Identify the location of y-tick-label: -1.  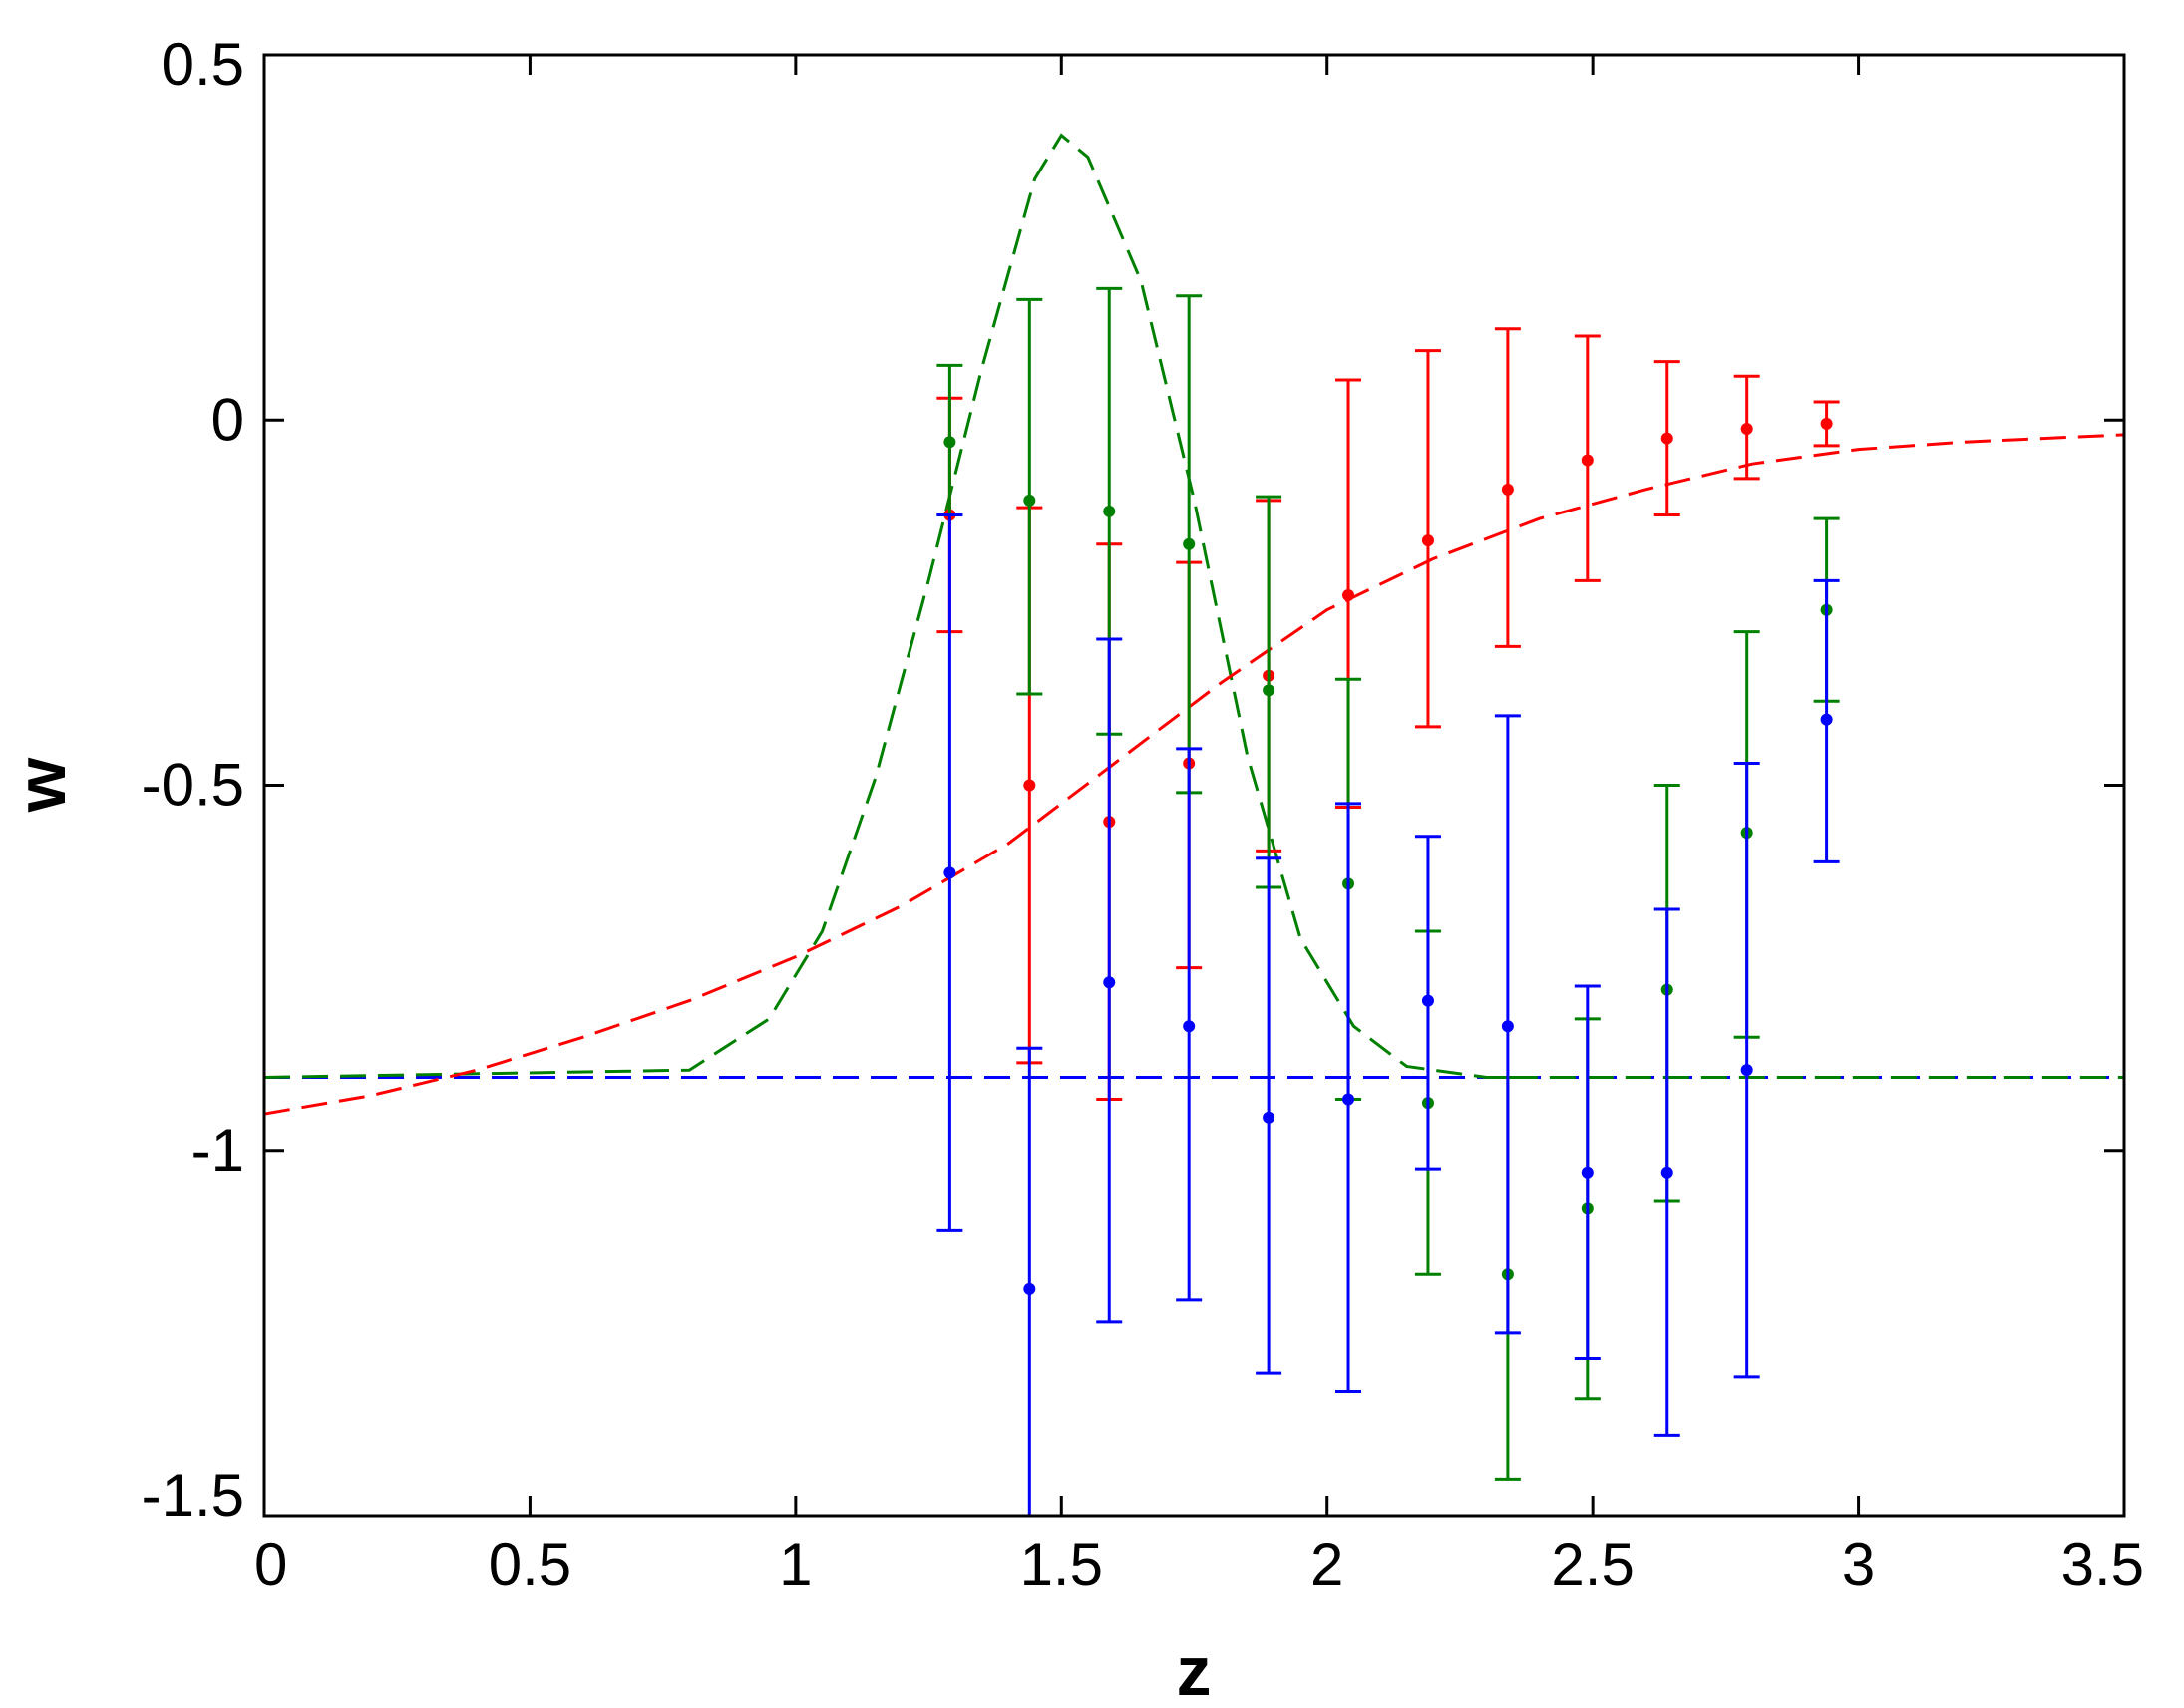
(217, 1151).